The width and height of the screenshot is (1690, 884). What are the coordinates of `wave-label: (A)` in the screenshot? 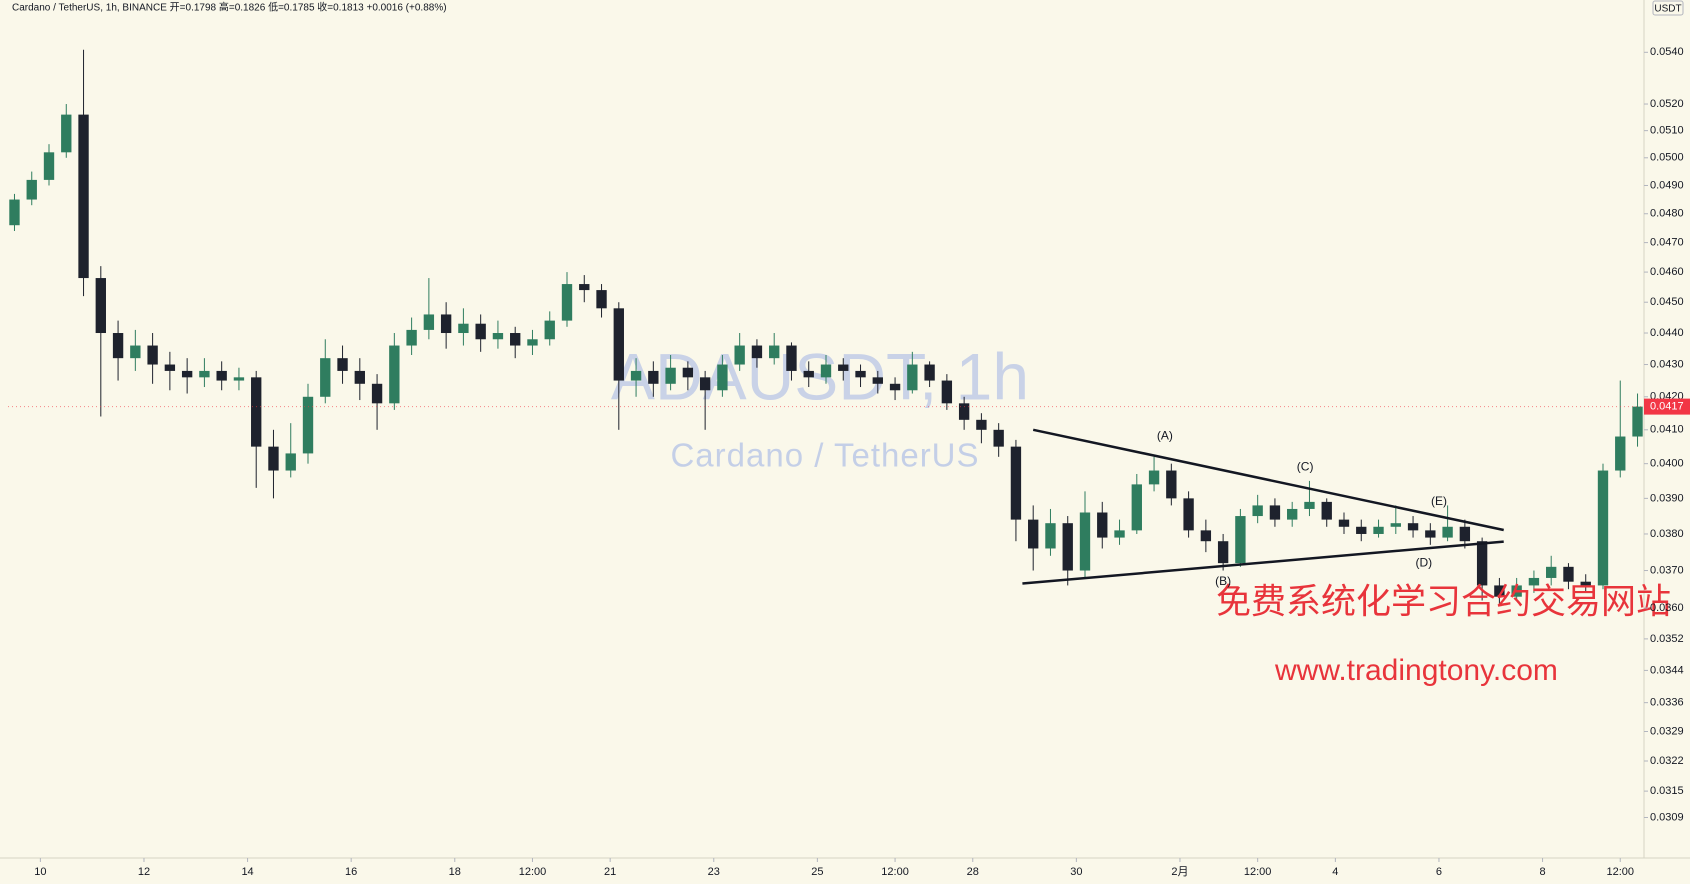 It's located at (1165, 436).